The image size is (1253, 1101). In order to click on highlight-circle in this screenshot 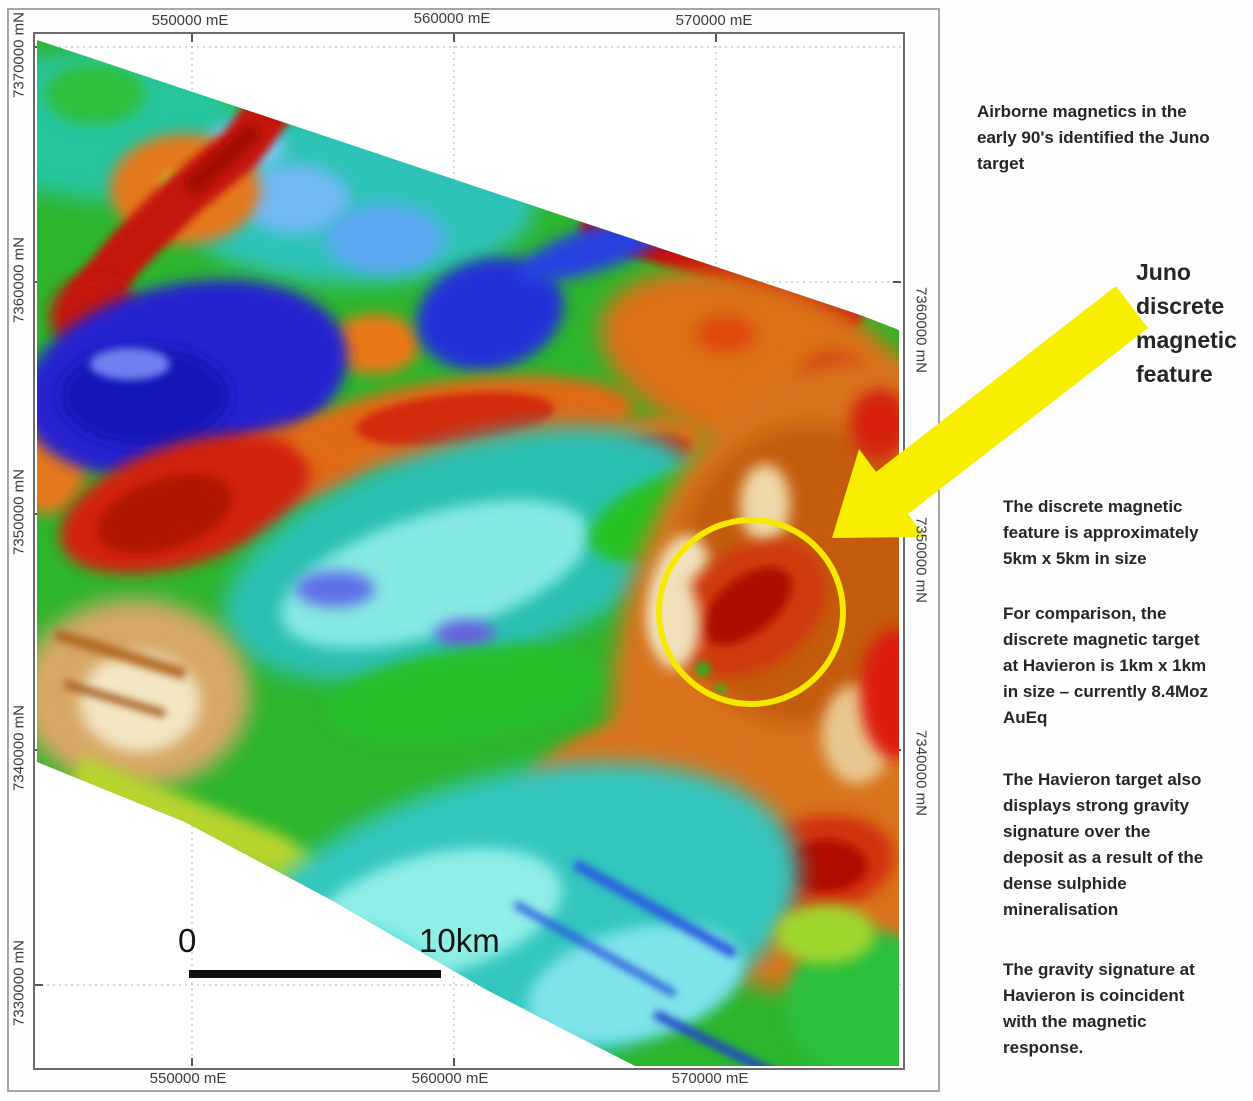, I will do `click(751, 612)`.